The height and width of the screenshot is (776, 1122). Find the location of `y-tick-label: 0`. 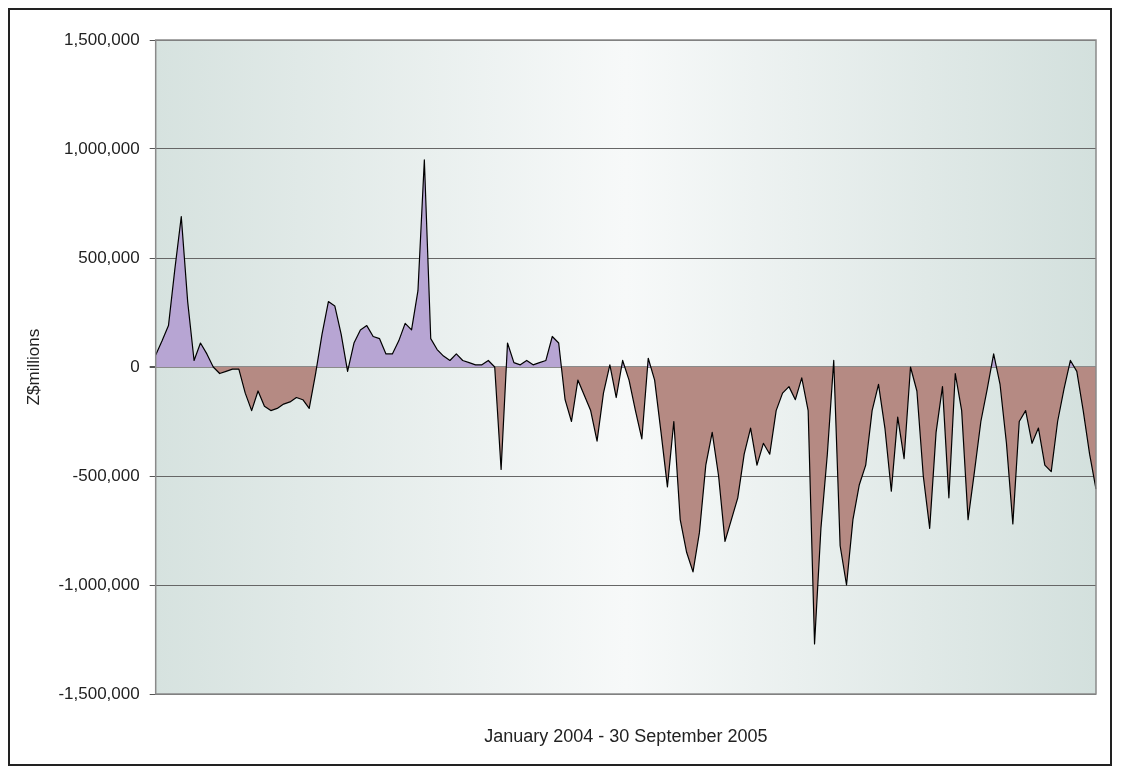

y-tick-label: 0 is located at coordinates (135, 366).